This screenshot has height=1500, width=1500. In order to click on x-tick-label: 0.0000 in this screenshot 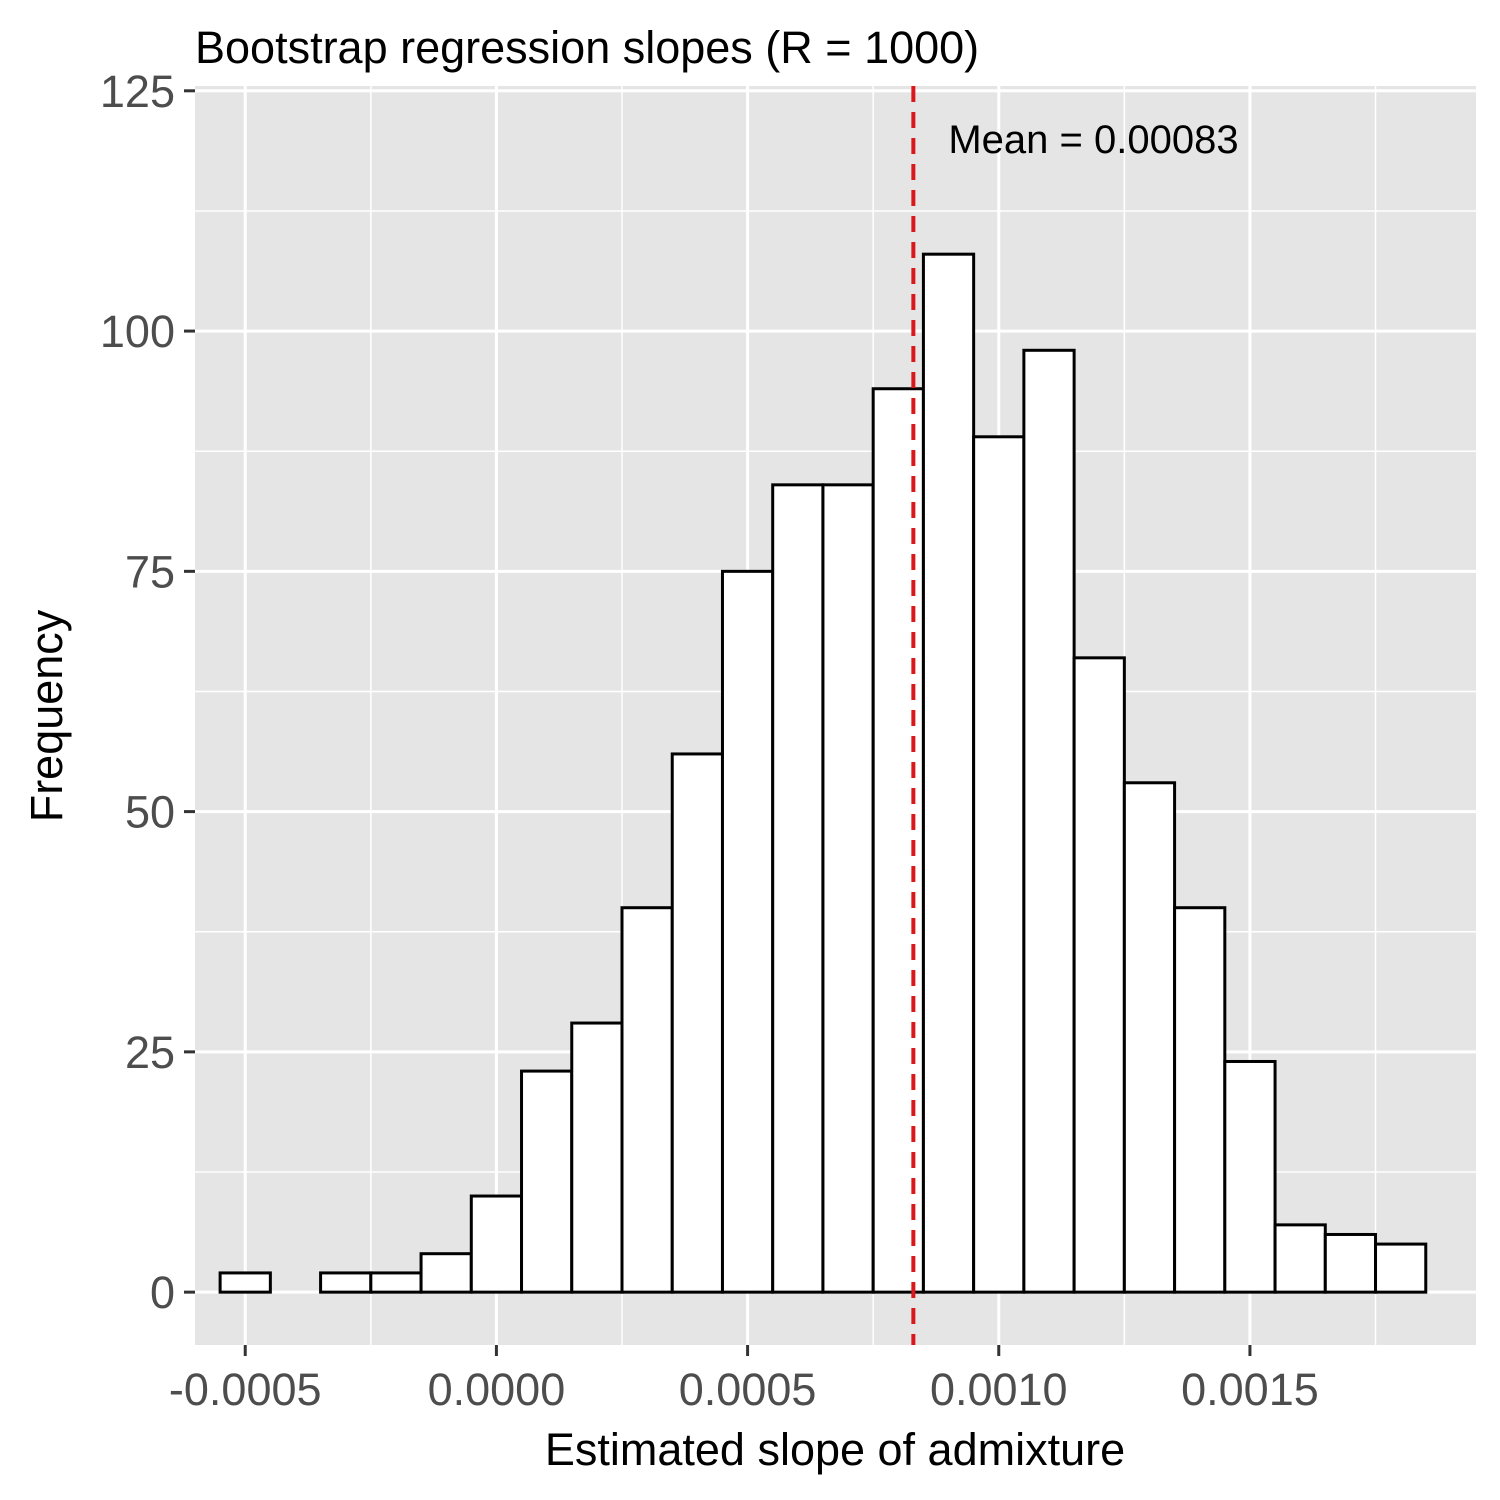, I will do `click(497, 1389)`.